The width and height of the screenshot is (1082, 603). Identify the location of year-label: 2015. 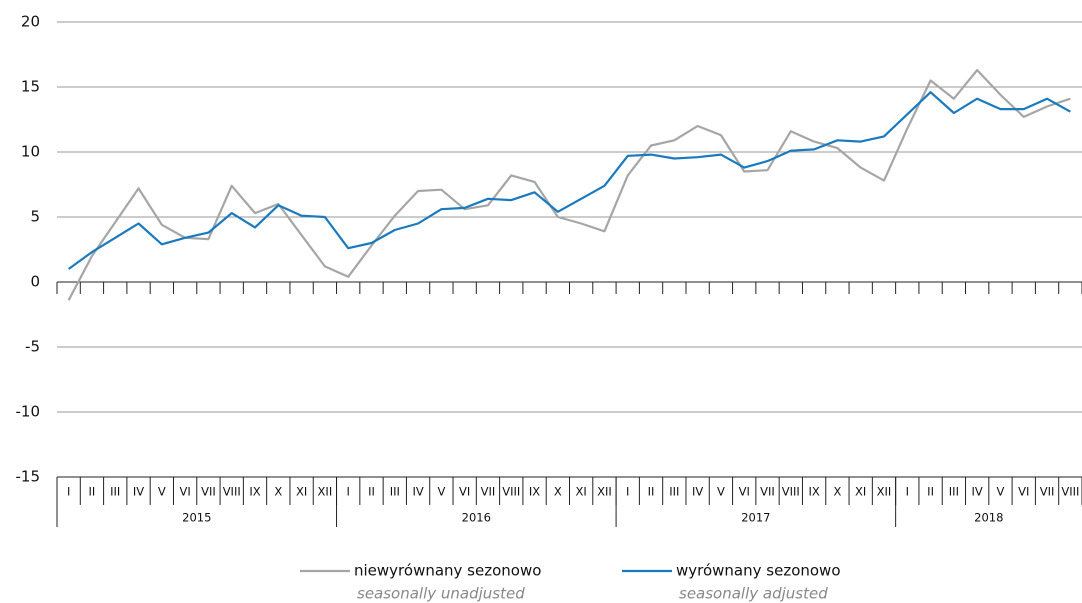
(196, 518).